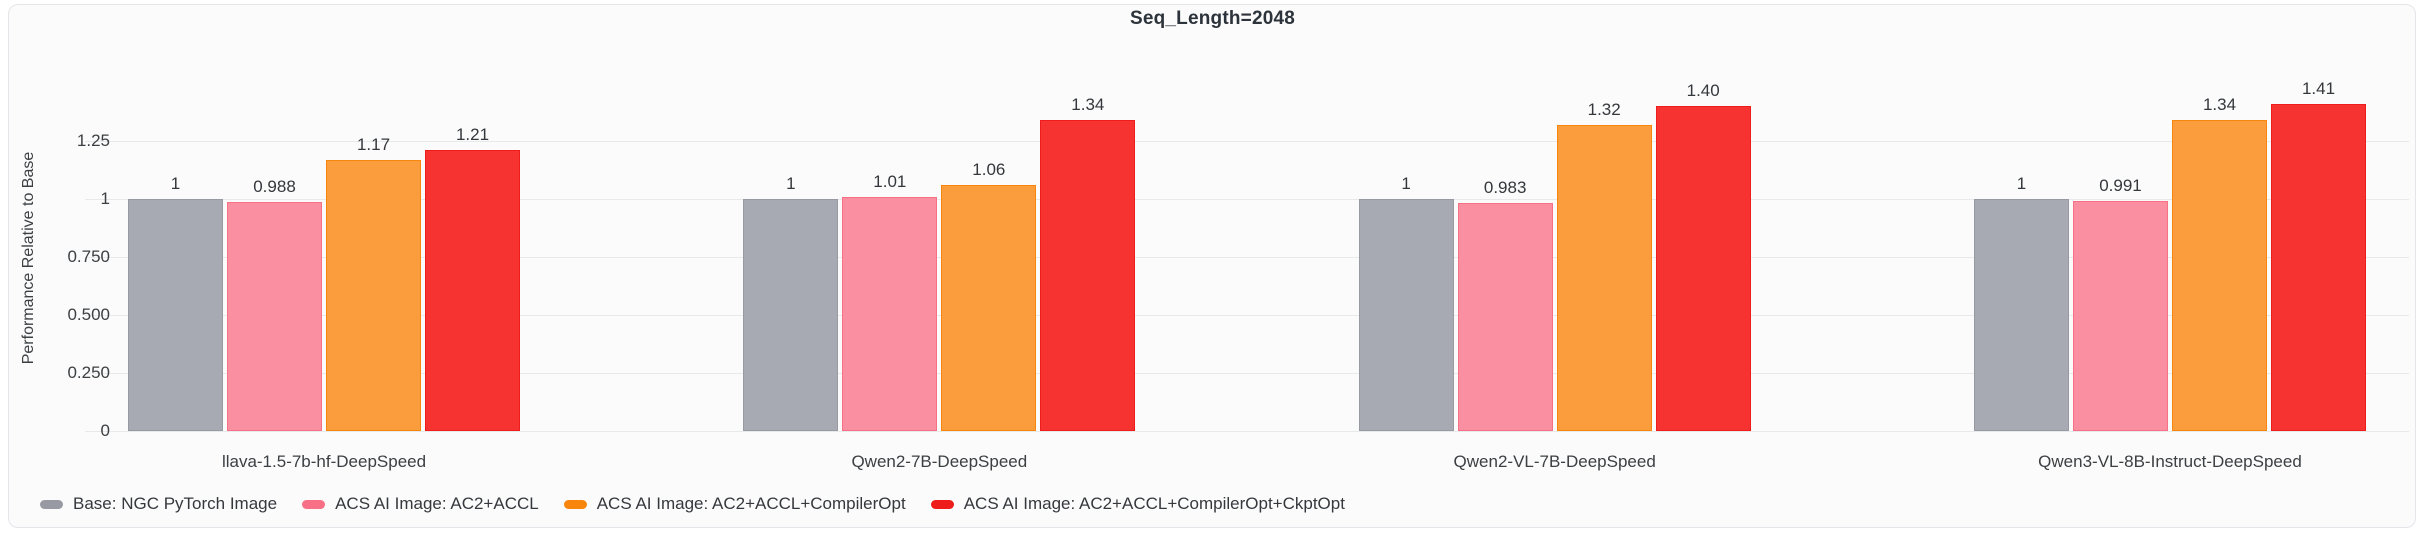 The width and height of the screenshot is (2425, 535). I want to click on bar-value-label: 1.06, so click(989, 170).